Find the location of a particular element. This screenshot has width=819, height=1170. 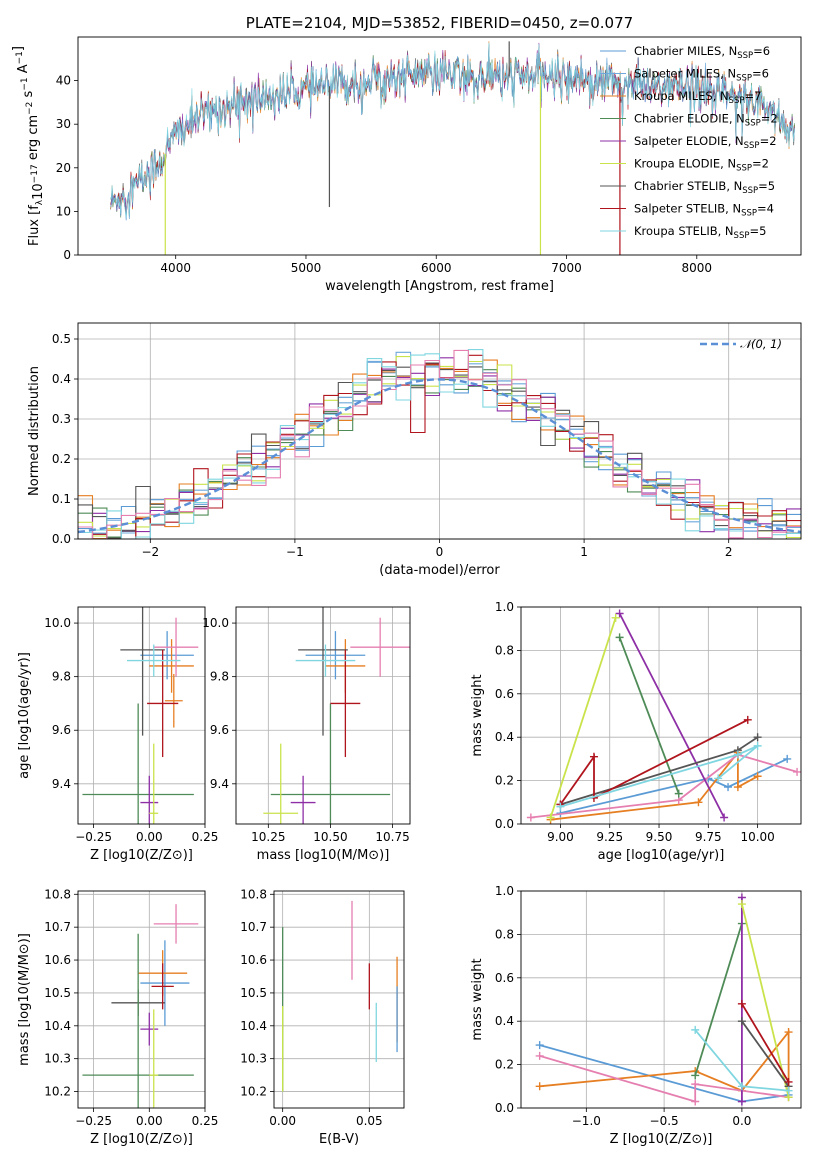

weight_vs_age-series is located at coordinates (663, 716).